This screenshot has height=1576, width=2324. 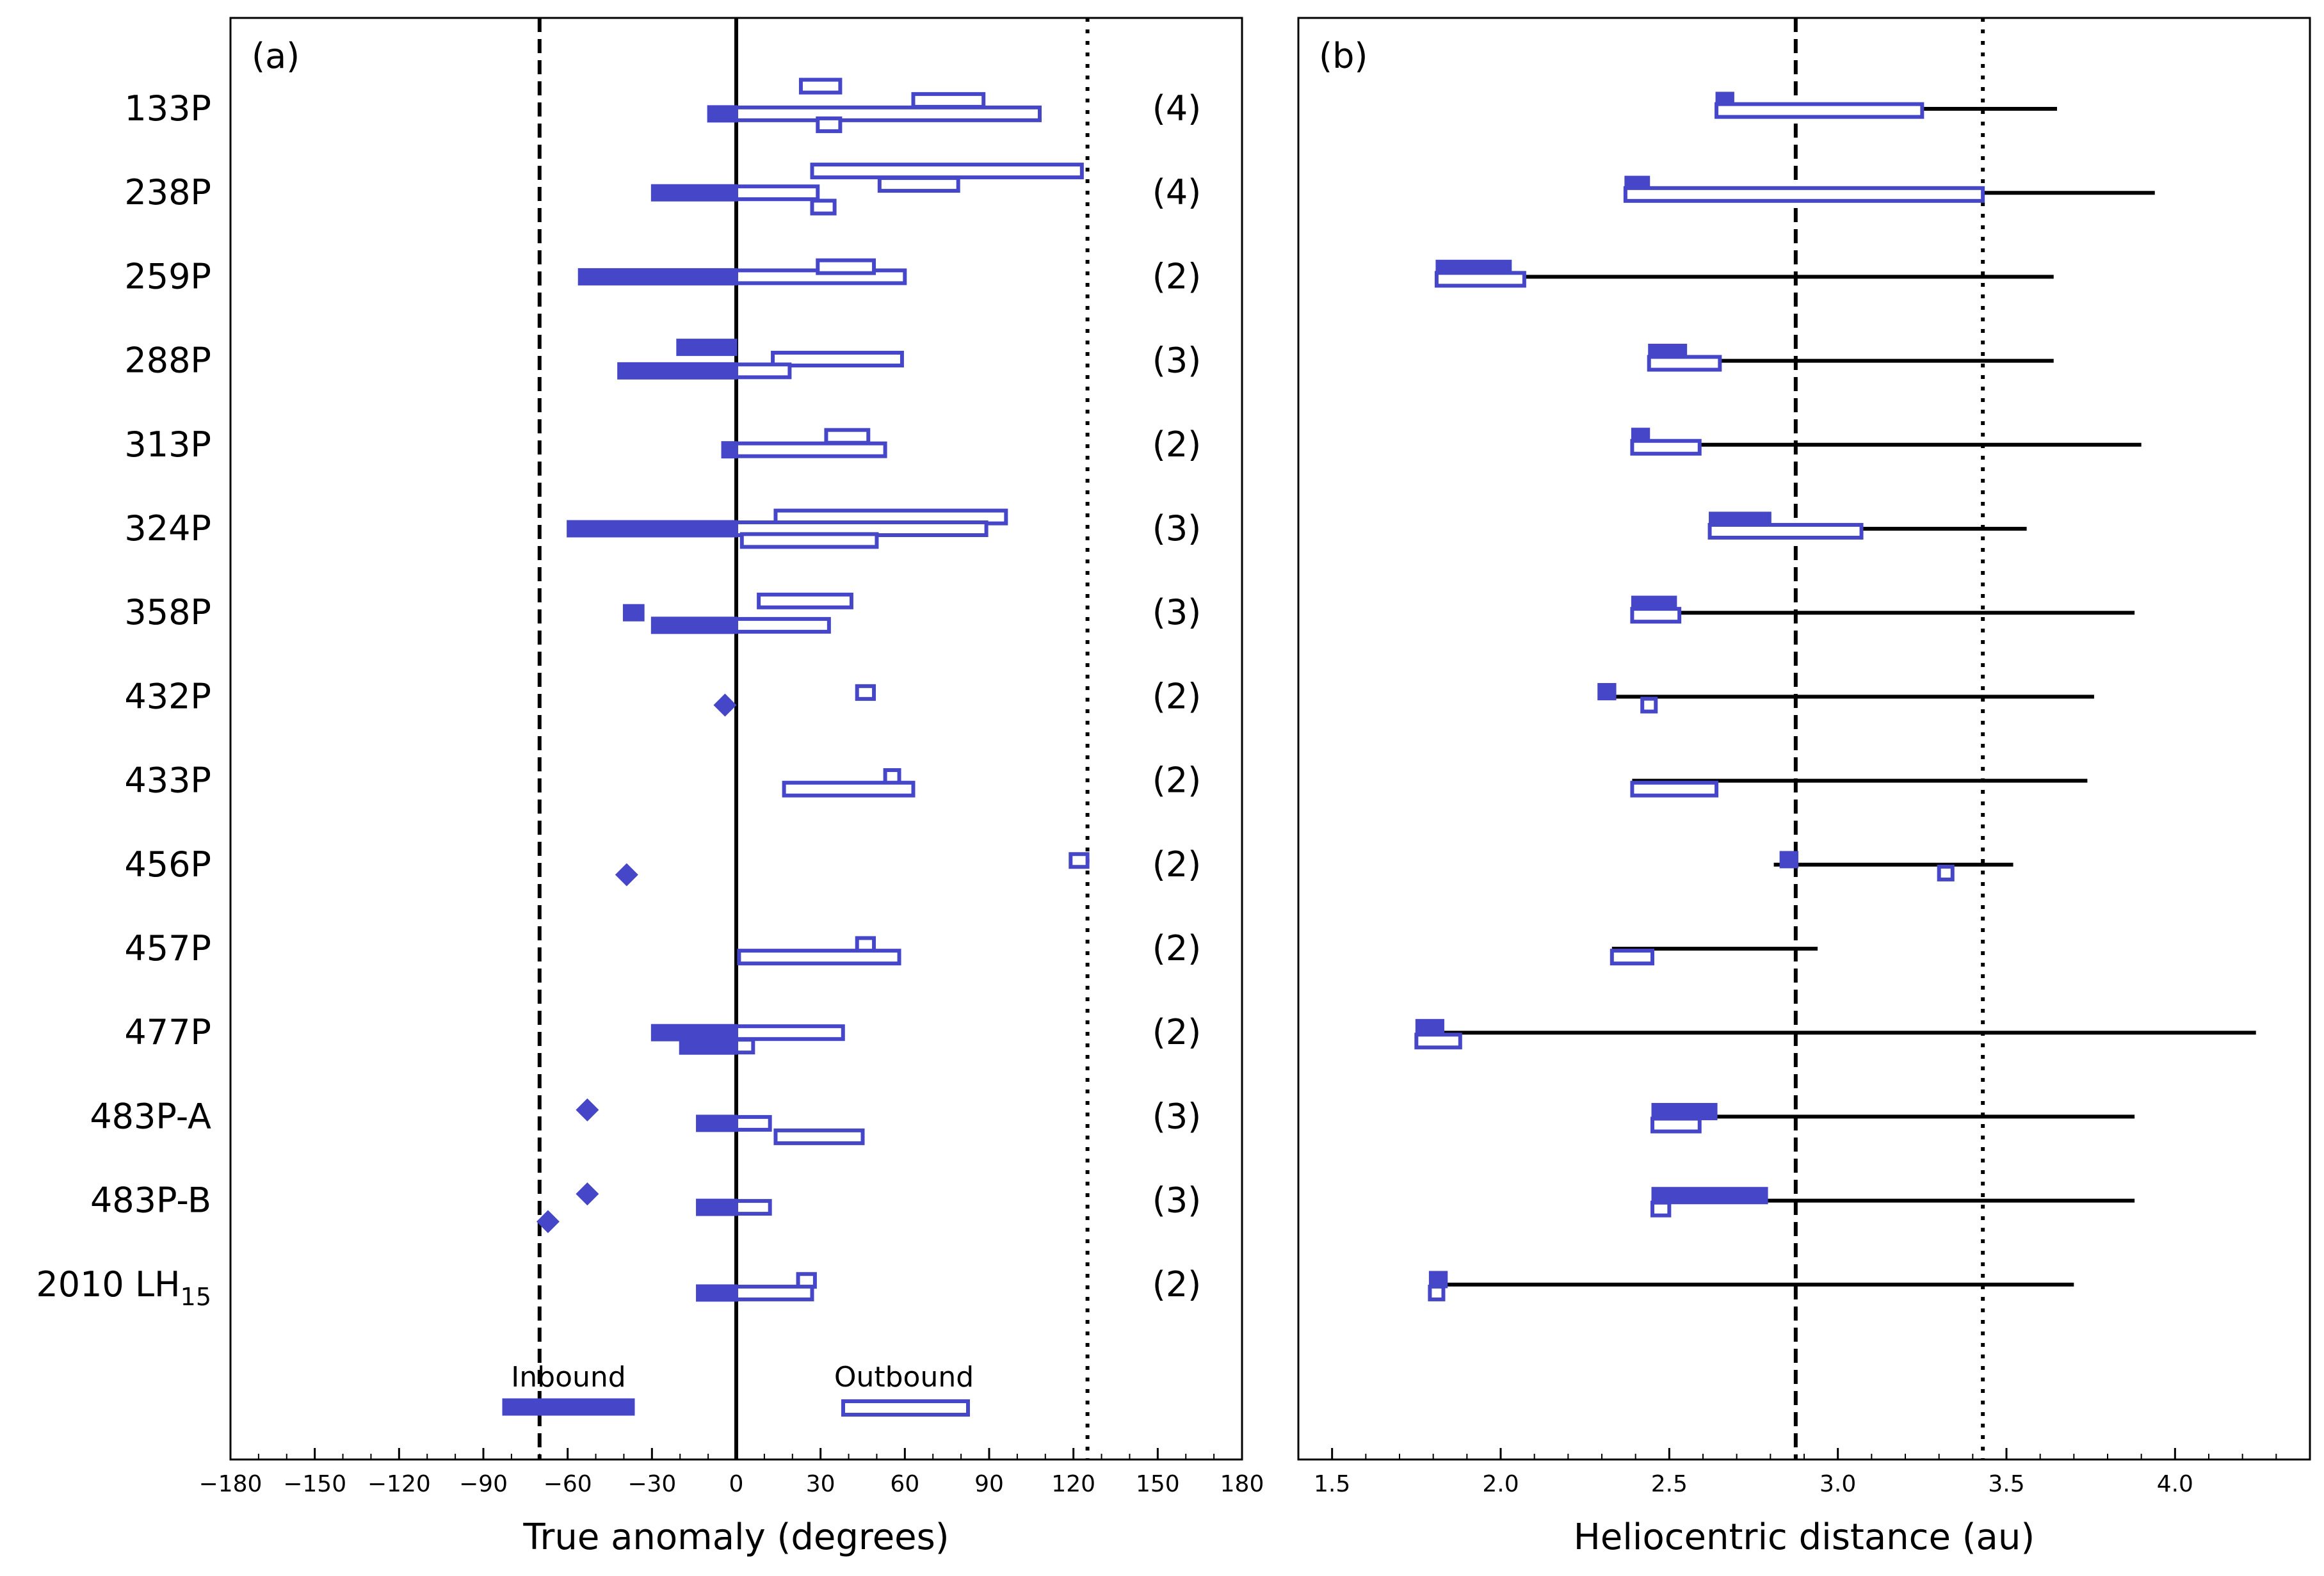 What do you see at coordinates (150, 1200) in the screenshot?
I see `row-label: 483P-B` at bounding box center [150, 1200].